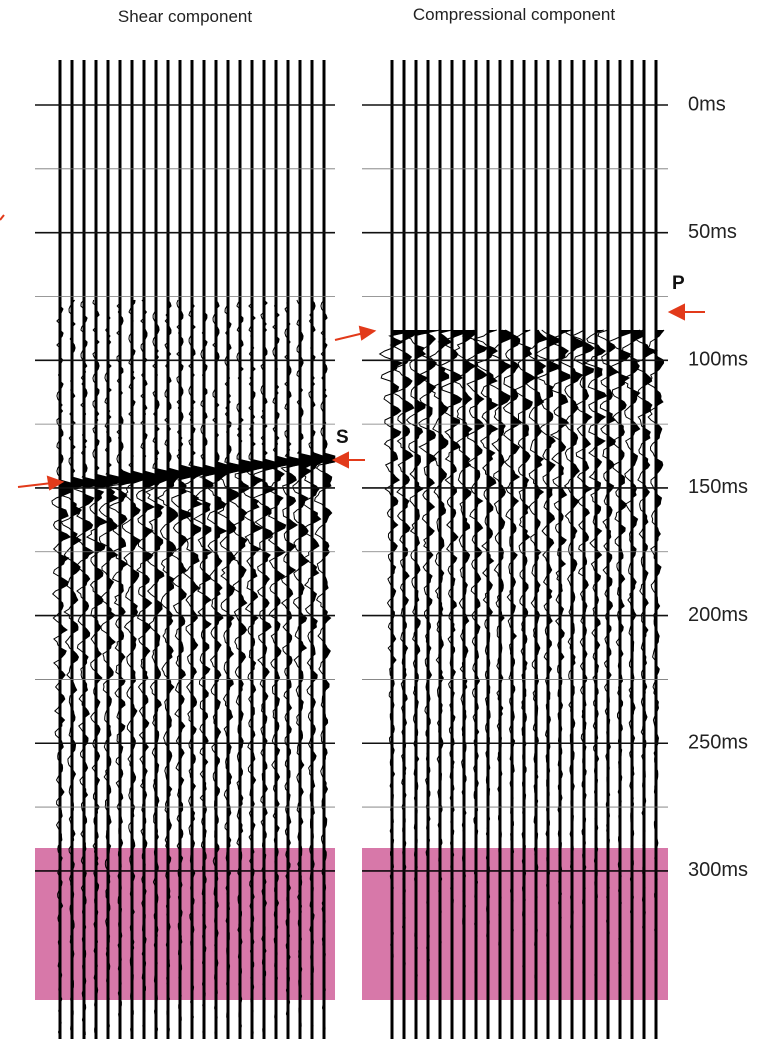 The image size is (763, 1039). I want to click on pick-label: P, so click(678, 283).